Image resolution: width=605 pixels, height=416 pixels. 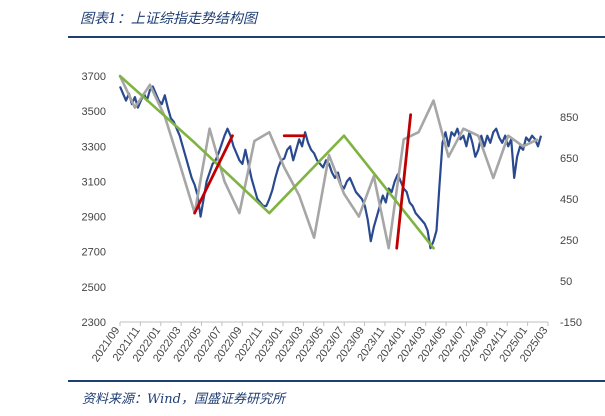 What do you see at coordinates (168, 19) in the screenshot?
I see `chart-title: 图表1：上证综指走势结构图` at bounding box center [168, 19].